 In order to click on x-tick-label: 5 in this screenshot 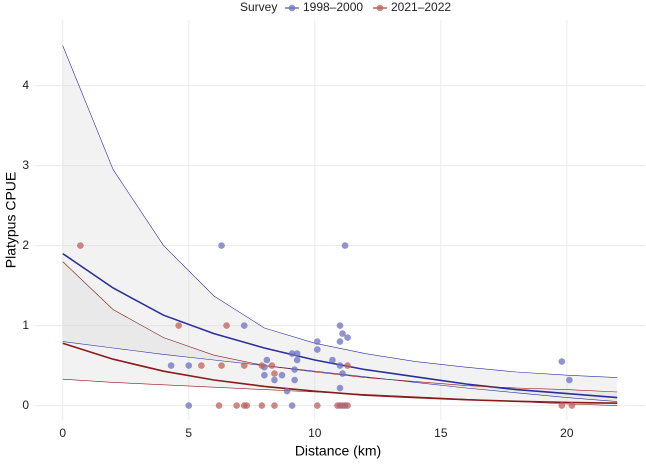, I will do `click(188, 433)`.